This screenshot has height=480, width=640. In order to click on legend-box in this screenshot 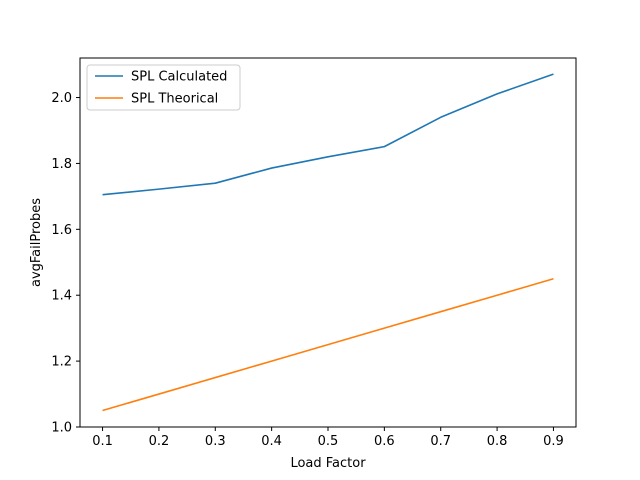, I will do `click(163, 87)`.